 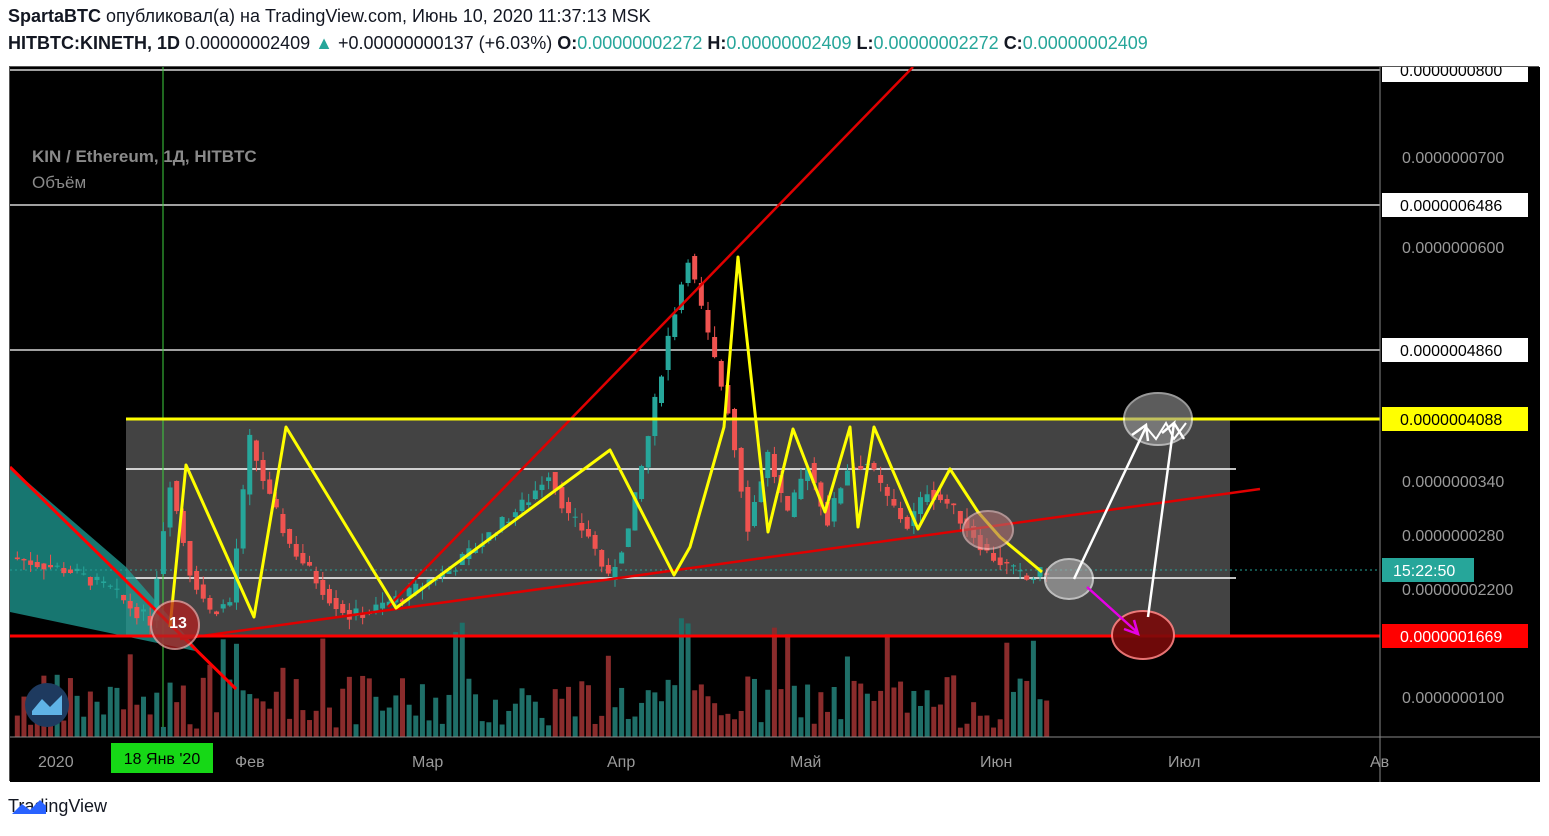 I want to click on high-value: 0.00000002409, so click(x=789, y=43).